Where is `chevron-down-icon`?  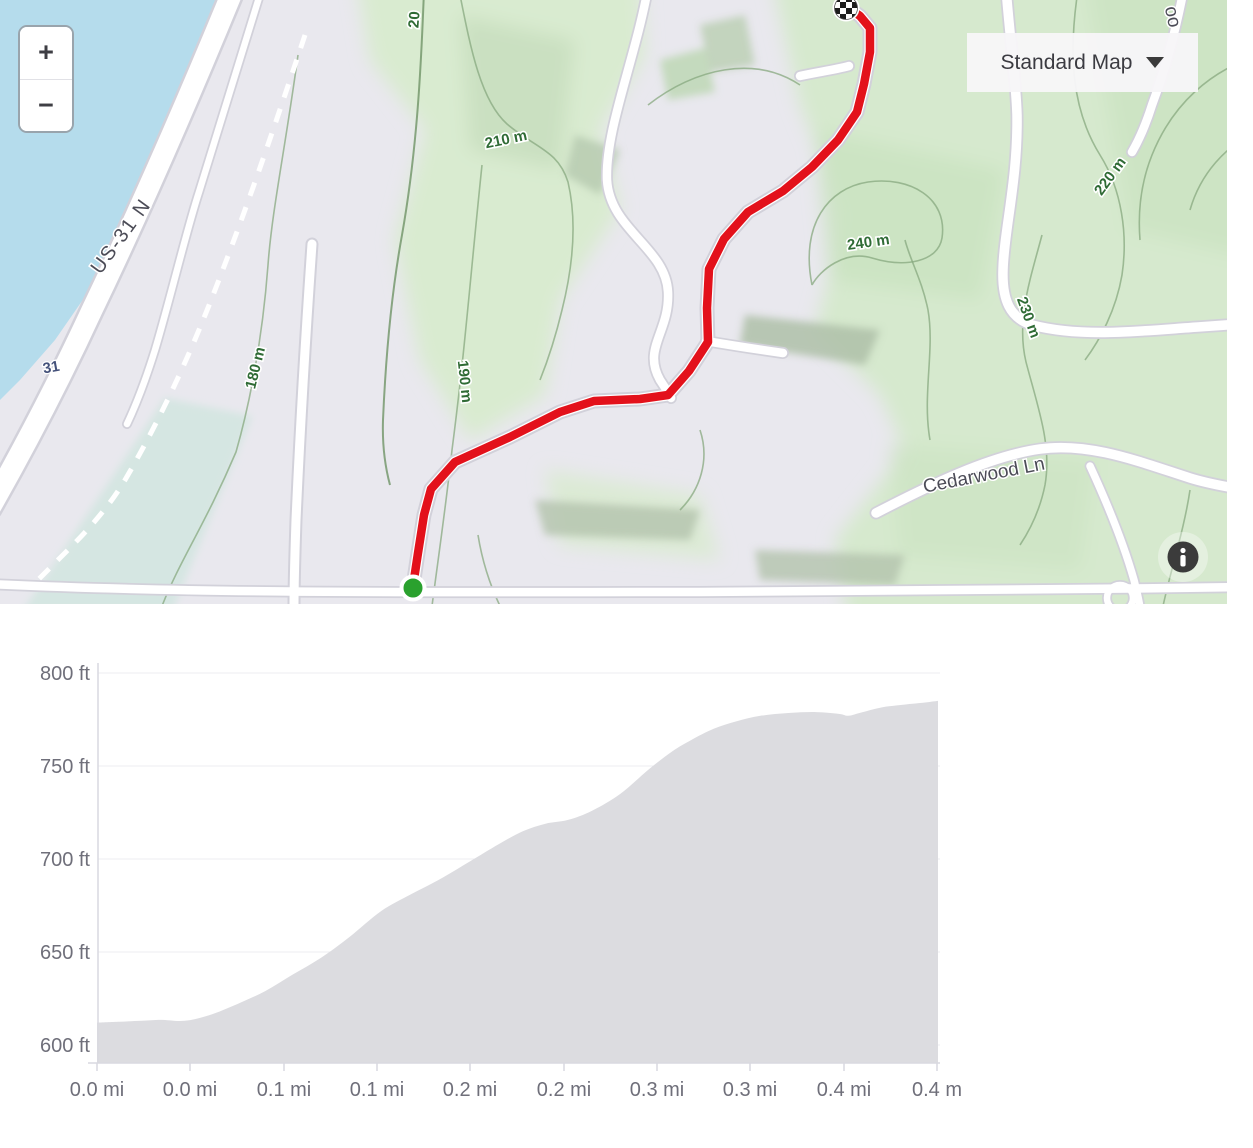
chevron-down-icon is located at coordinates (1155, 62).